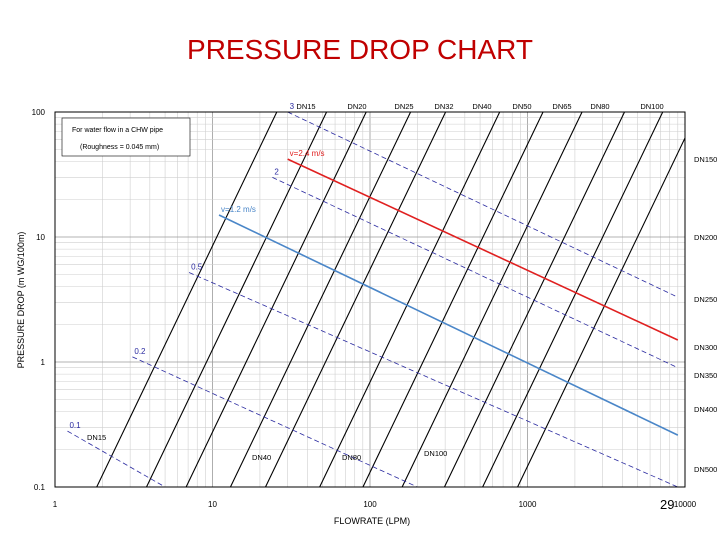 This screenshot has height=540, width=720. I want to click on top-dn-label: DN50, so click(521, 106).